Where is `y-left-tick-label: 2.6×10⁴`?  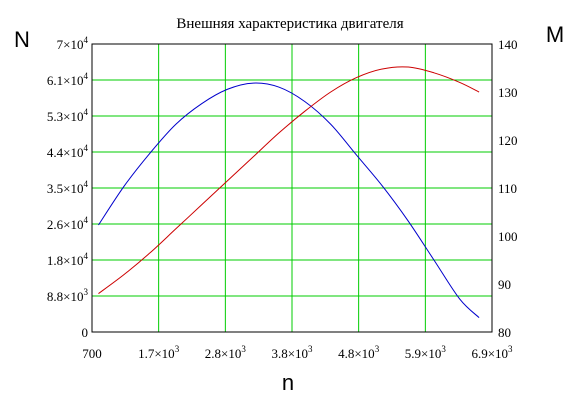
y-left-tick-label: 2.6×10⁴ is located at coordinates (68, 223).